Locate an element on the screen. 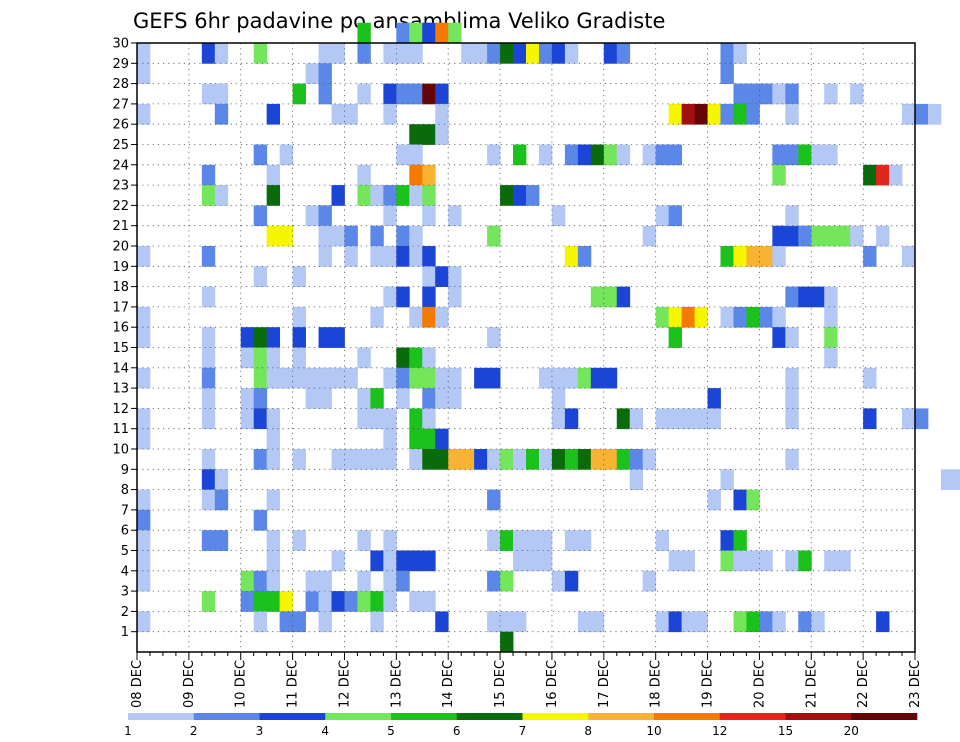 The image size is (960, 742). y-tick-label: 7 is located at coordinates (125, 510).